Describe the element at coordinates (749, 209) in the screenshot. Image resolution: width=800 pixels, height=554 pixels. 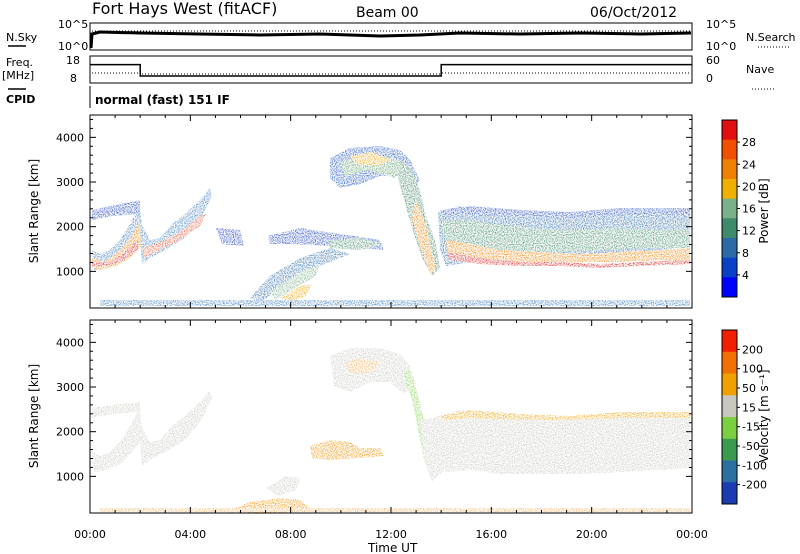
I see `power-colorbar-tick-label: 16` at that location.